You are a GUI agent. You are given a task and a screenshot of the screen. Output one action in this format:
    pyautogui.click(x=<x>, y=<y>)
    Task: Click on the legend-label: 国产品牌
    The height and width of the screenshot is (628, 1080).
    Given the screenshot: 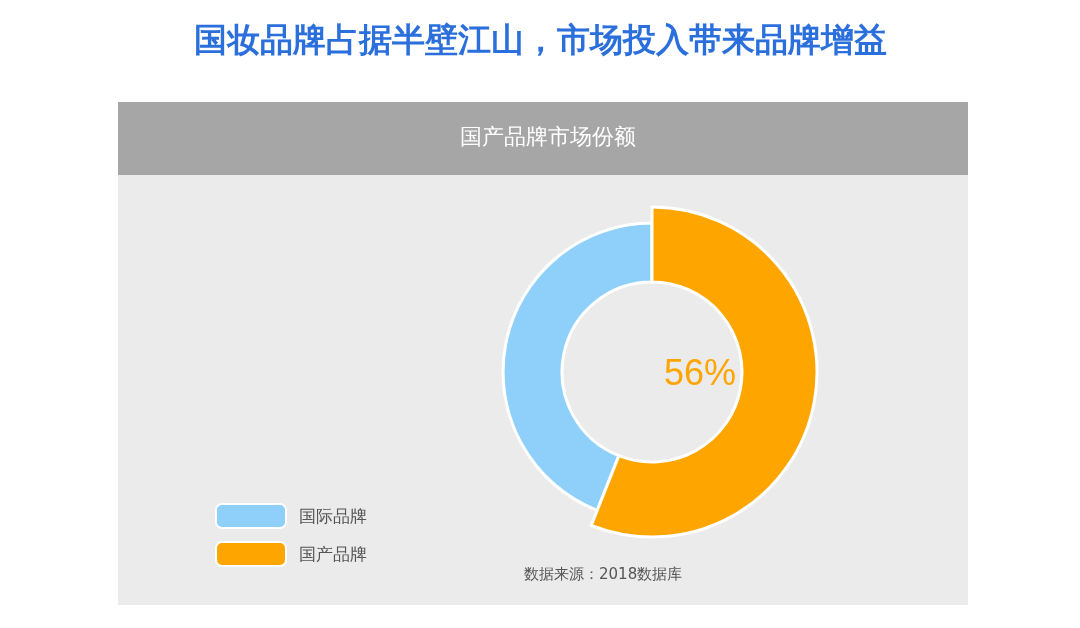 What is the action you would take?
    pyautogui.click(x=333, y=554)
    